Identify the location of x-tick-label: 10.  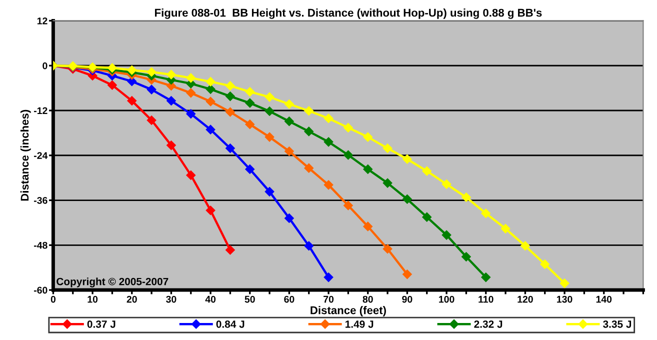
(93, 299).